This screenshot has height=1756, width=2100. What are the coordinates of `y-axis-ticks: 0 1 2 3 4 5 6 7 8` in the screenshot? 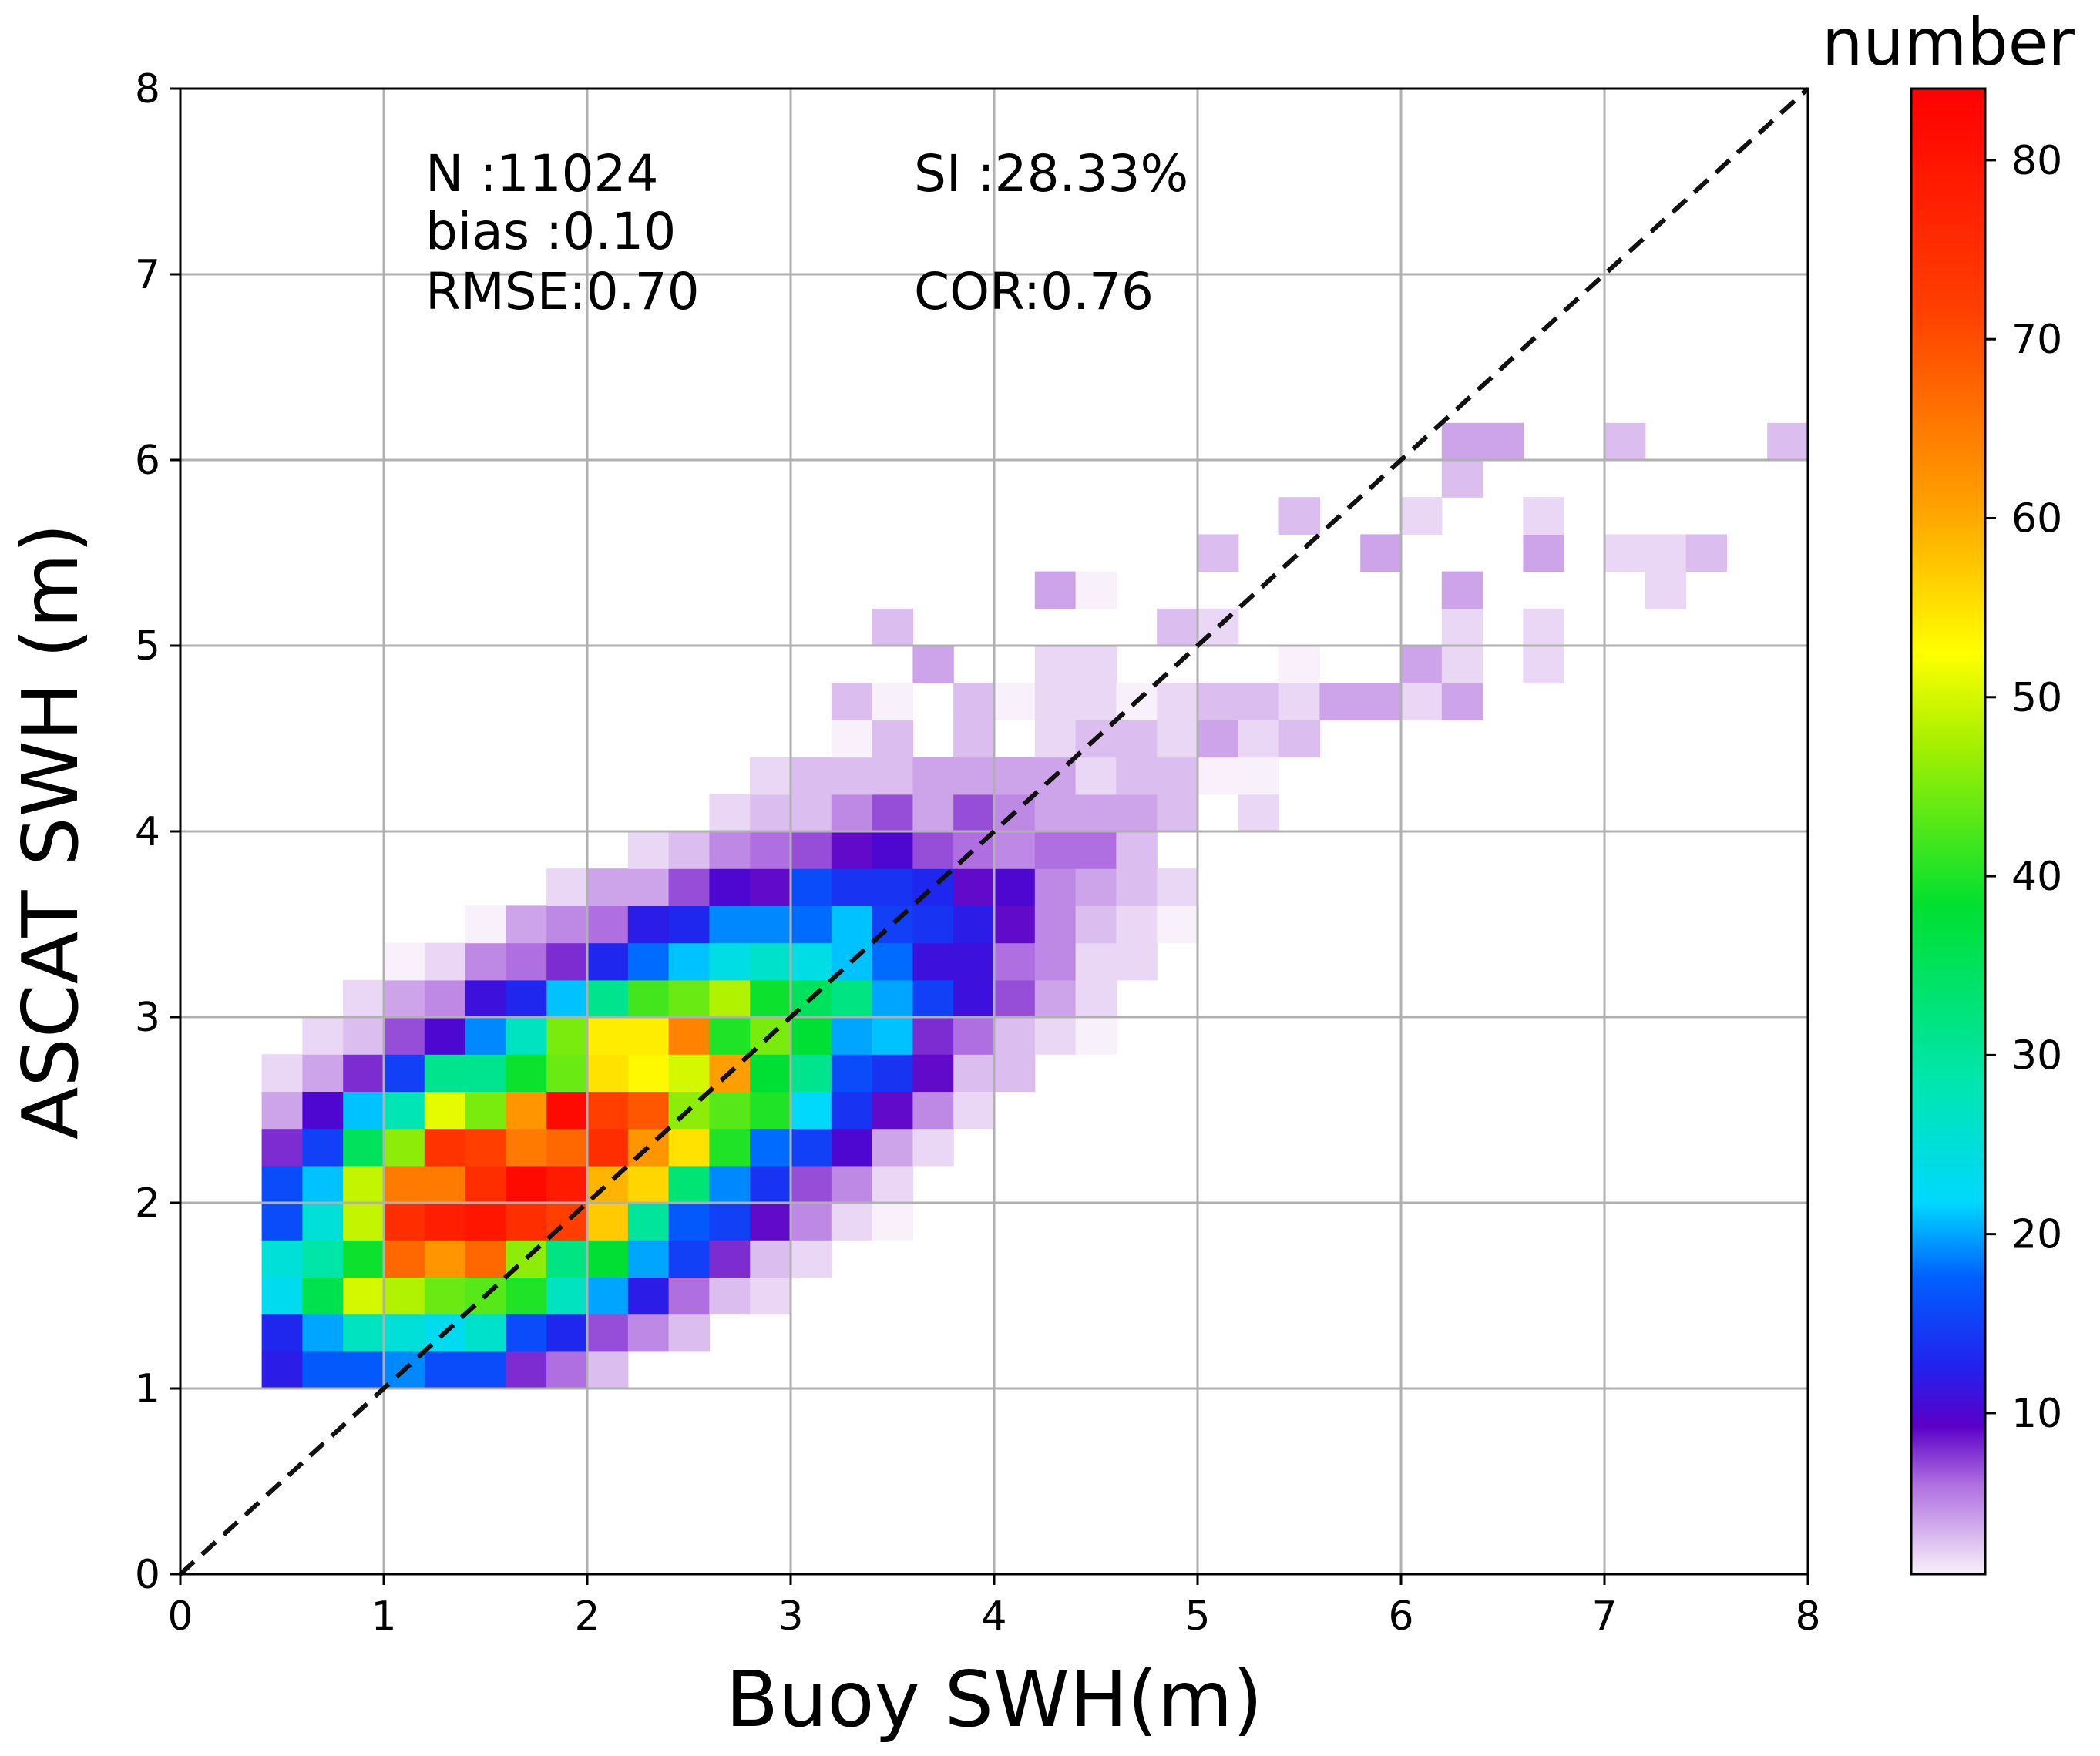 It's located at (157, 832).